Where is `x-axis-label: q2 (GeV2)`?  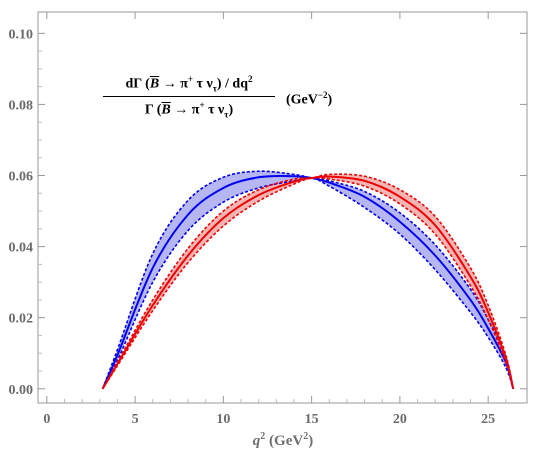 x-axis-label: q2 (GeV2) is located at coordinates (283, 440).